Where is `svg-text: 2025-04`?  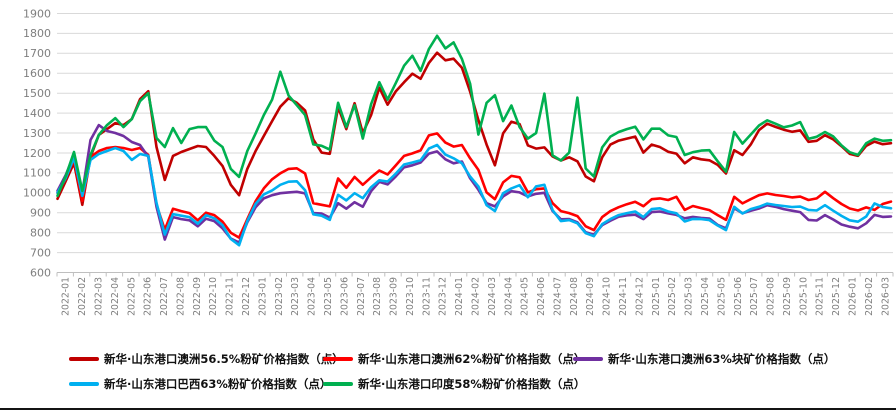 svg-text: 2025-04 is located at coordinates (705, 296).